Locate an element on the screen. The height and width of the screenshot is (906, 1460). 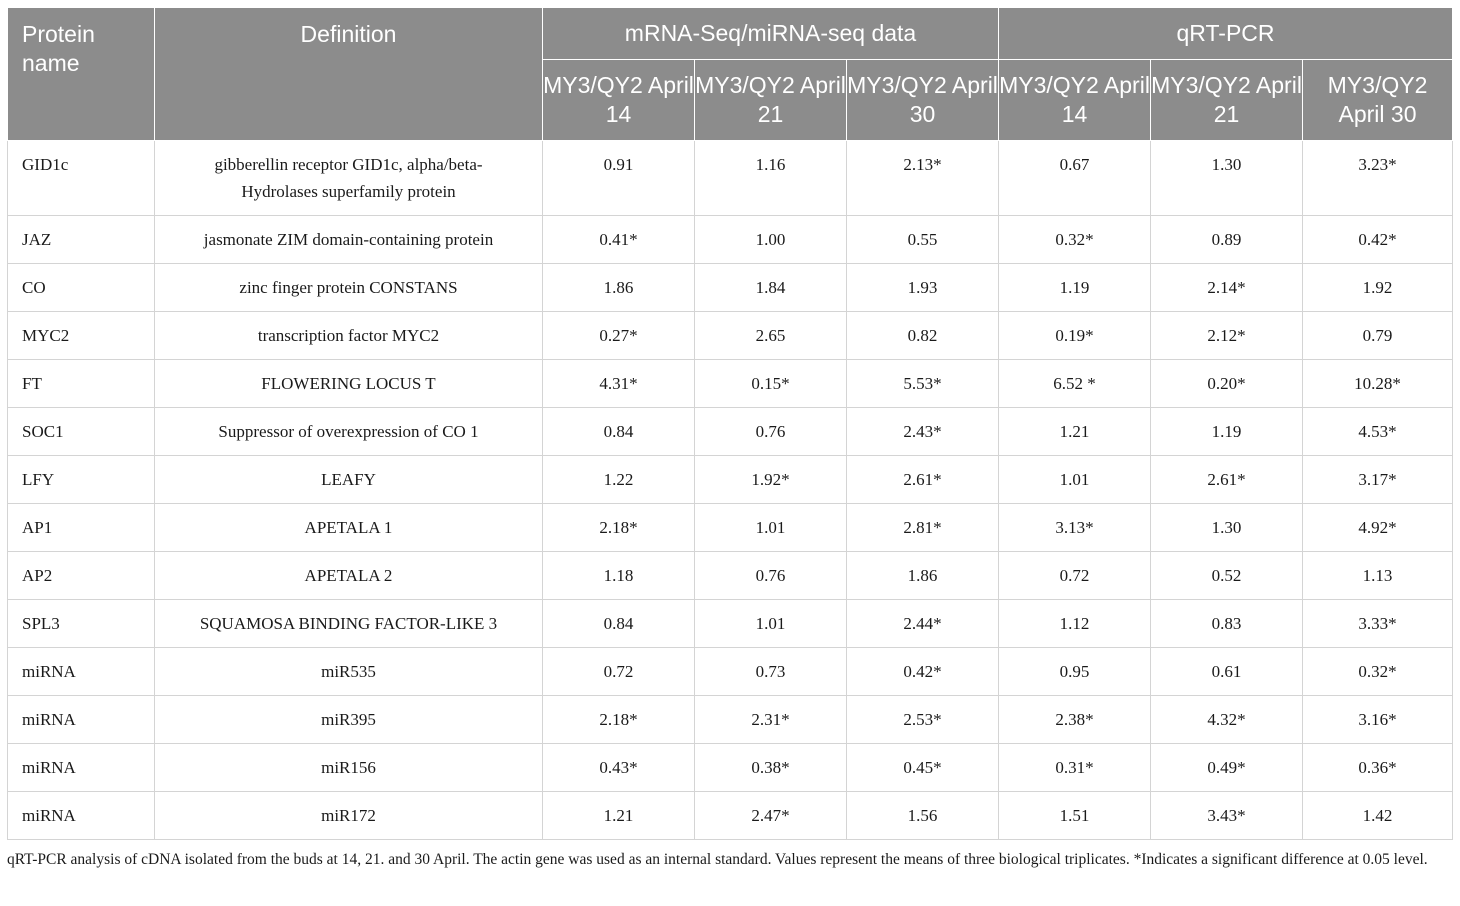
header-group-qpcr: qRT-PCR is located at coordinates (1226, 33).